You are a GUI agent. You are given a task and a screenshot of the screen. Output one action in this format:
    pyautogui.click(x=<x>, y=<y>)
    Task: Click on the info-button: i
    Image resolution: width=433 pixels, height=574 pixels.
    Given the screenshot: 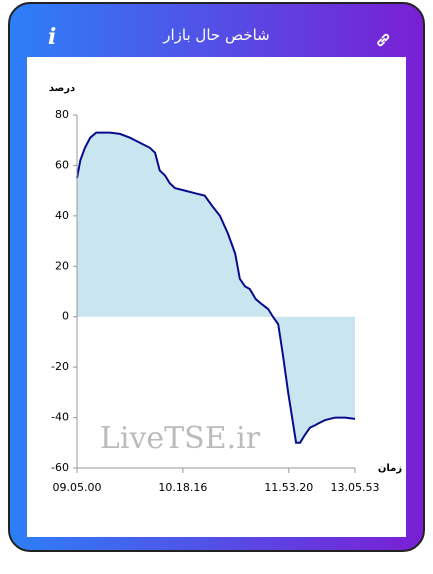 What is the action you would take?
    pyautogui.click(x=52, y=37)
    